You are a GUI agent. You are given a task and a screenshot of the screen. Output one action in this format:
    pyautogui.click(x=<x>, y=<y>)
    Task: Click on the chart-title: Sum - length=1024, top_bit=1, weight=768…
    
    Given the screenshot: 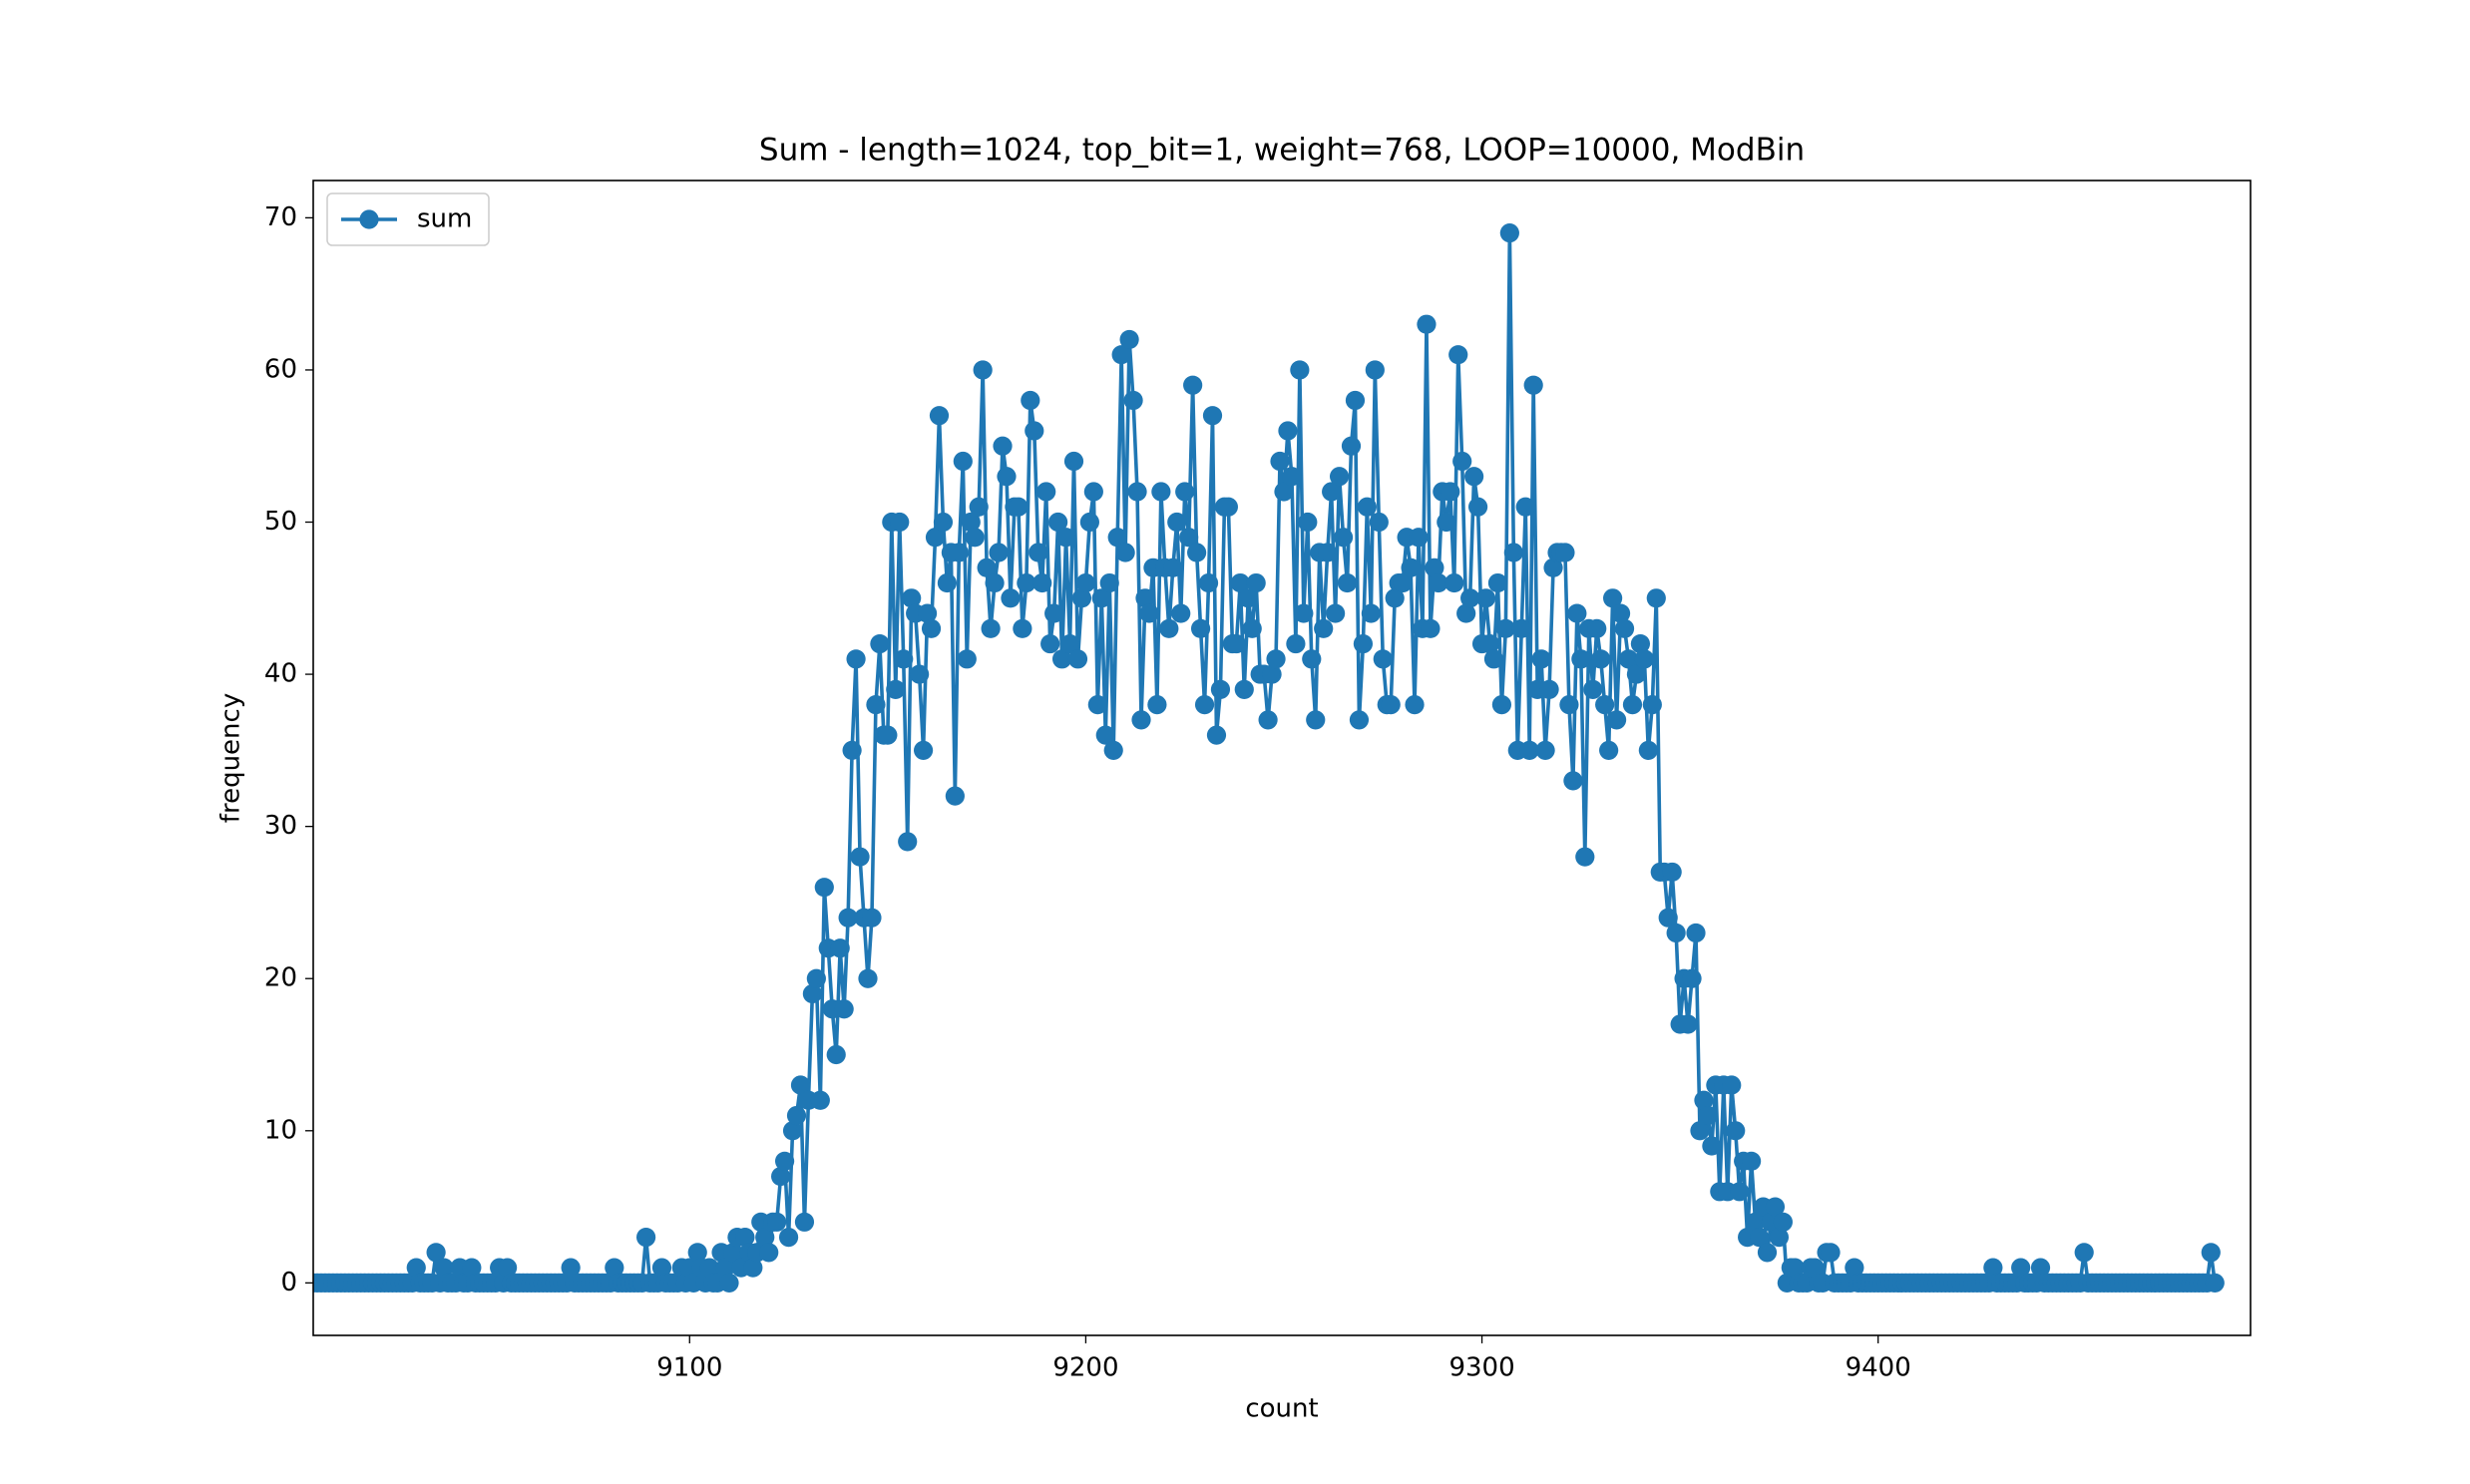 What is the action you would take?
    pyautogui.click(x=1282, y=151)
    